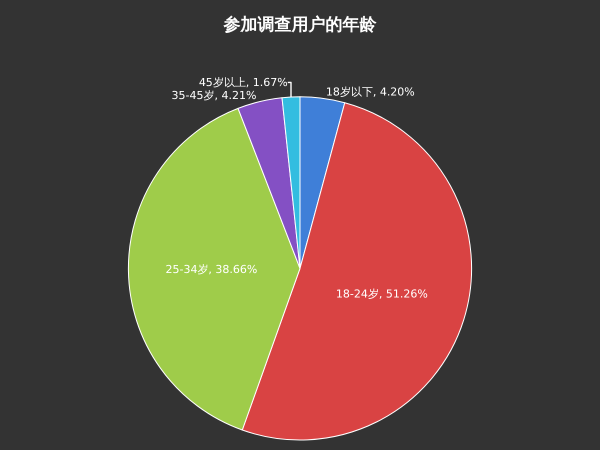 This screenshot has width=600, height=450. I want to click on chart-title: 参加调查用户的年龄, so click(300, 24).